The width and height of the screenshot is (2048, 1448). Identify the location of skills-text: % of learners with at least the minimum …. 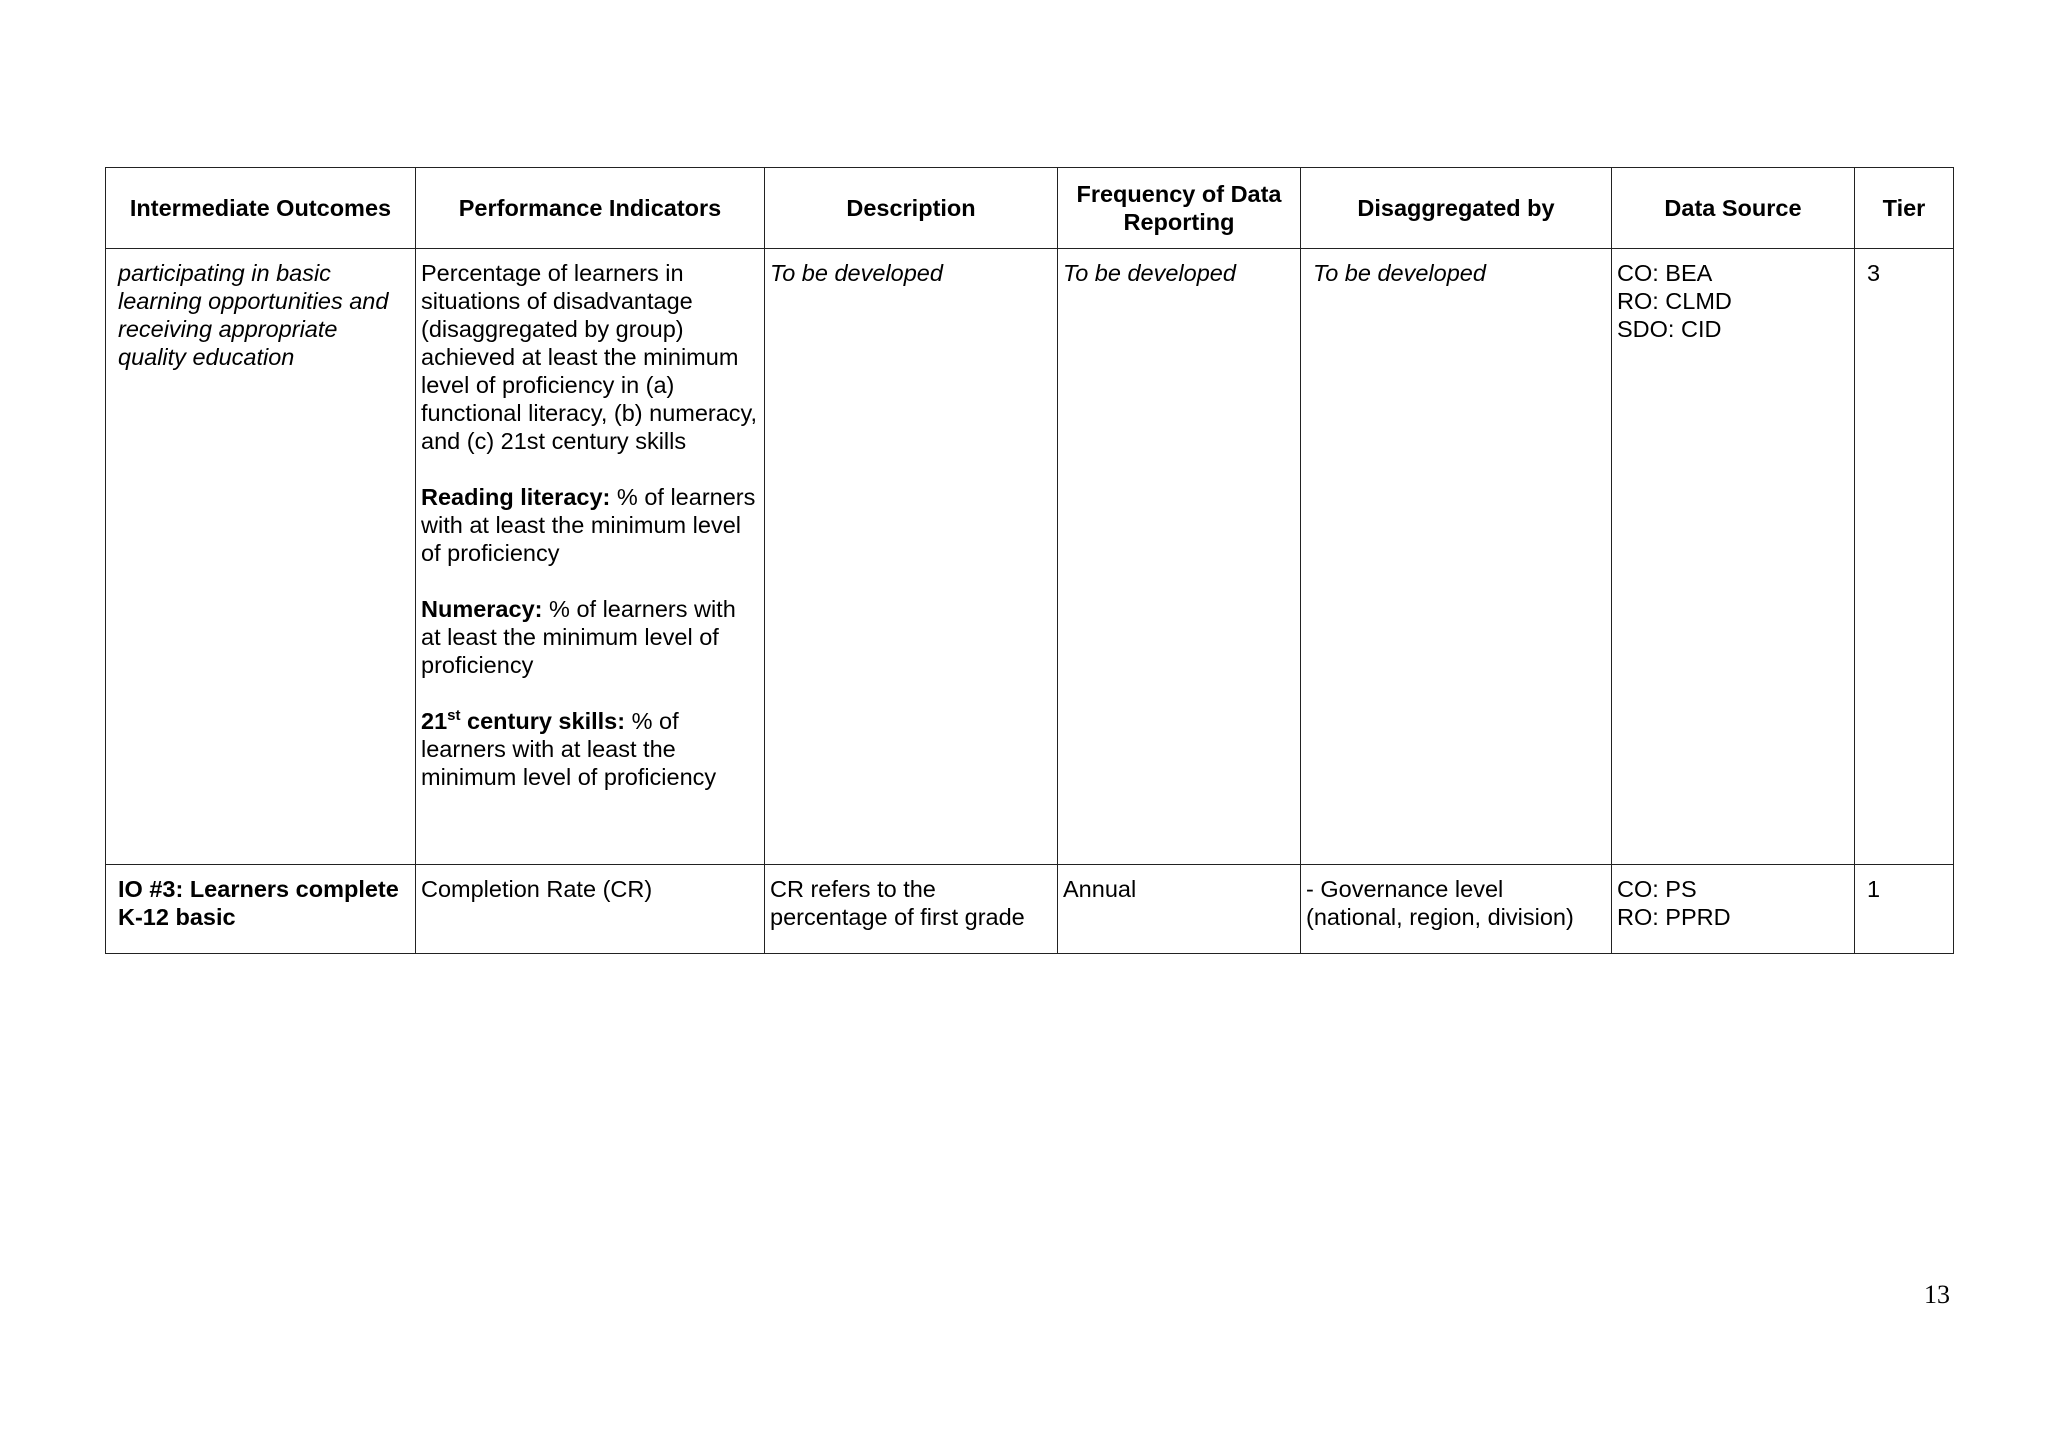
(569, 749).